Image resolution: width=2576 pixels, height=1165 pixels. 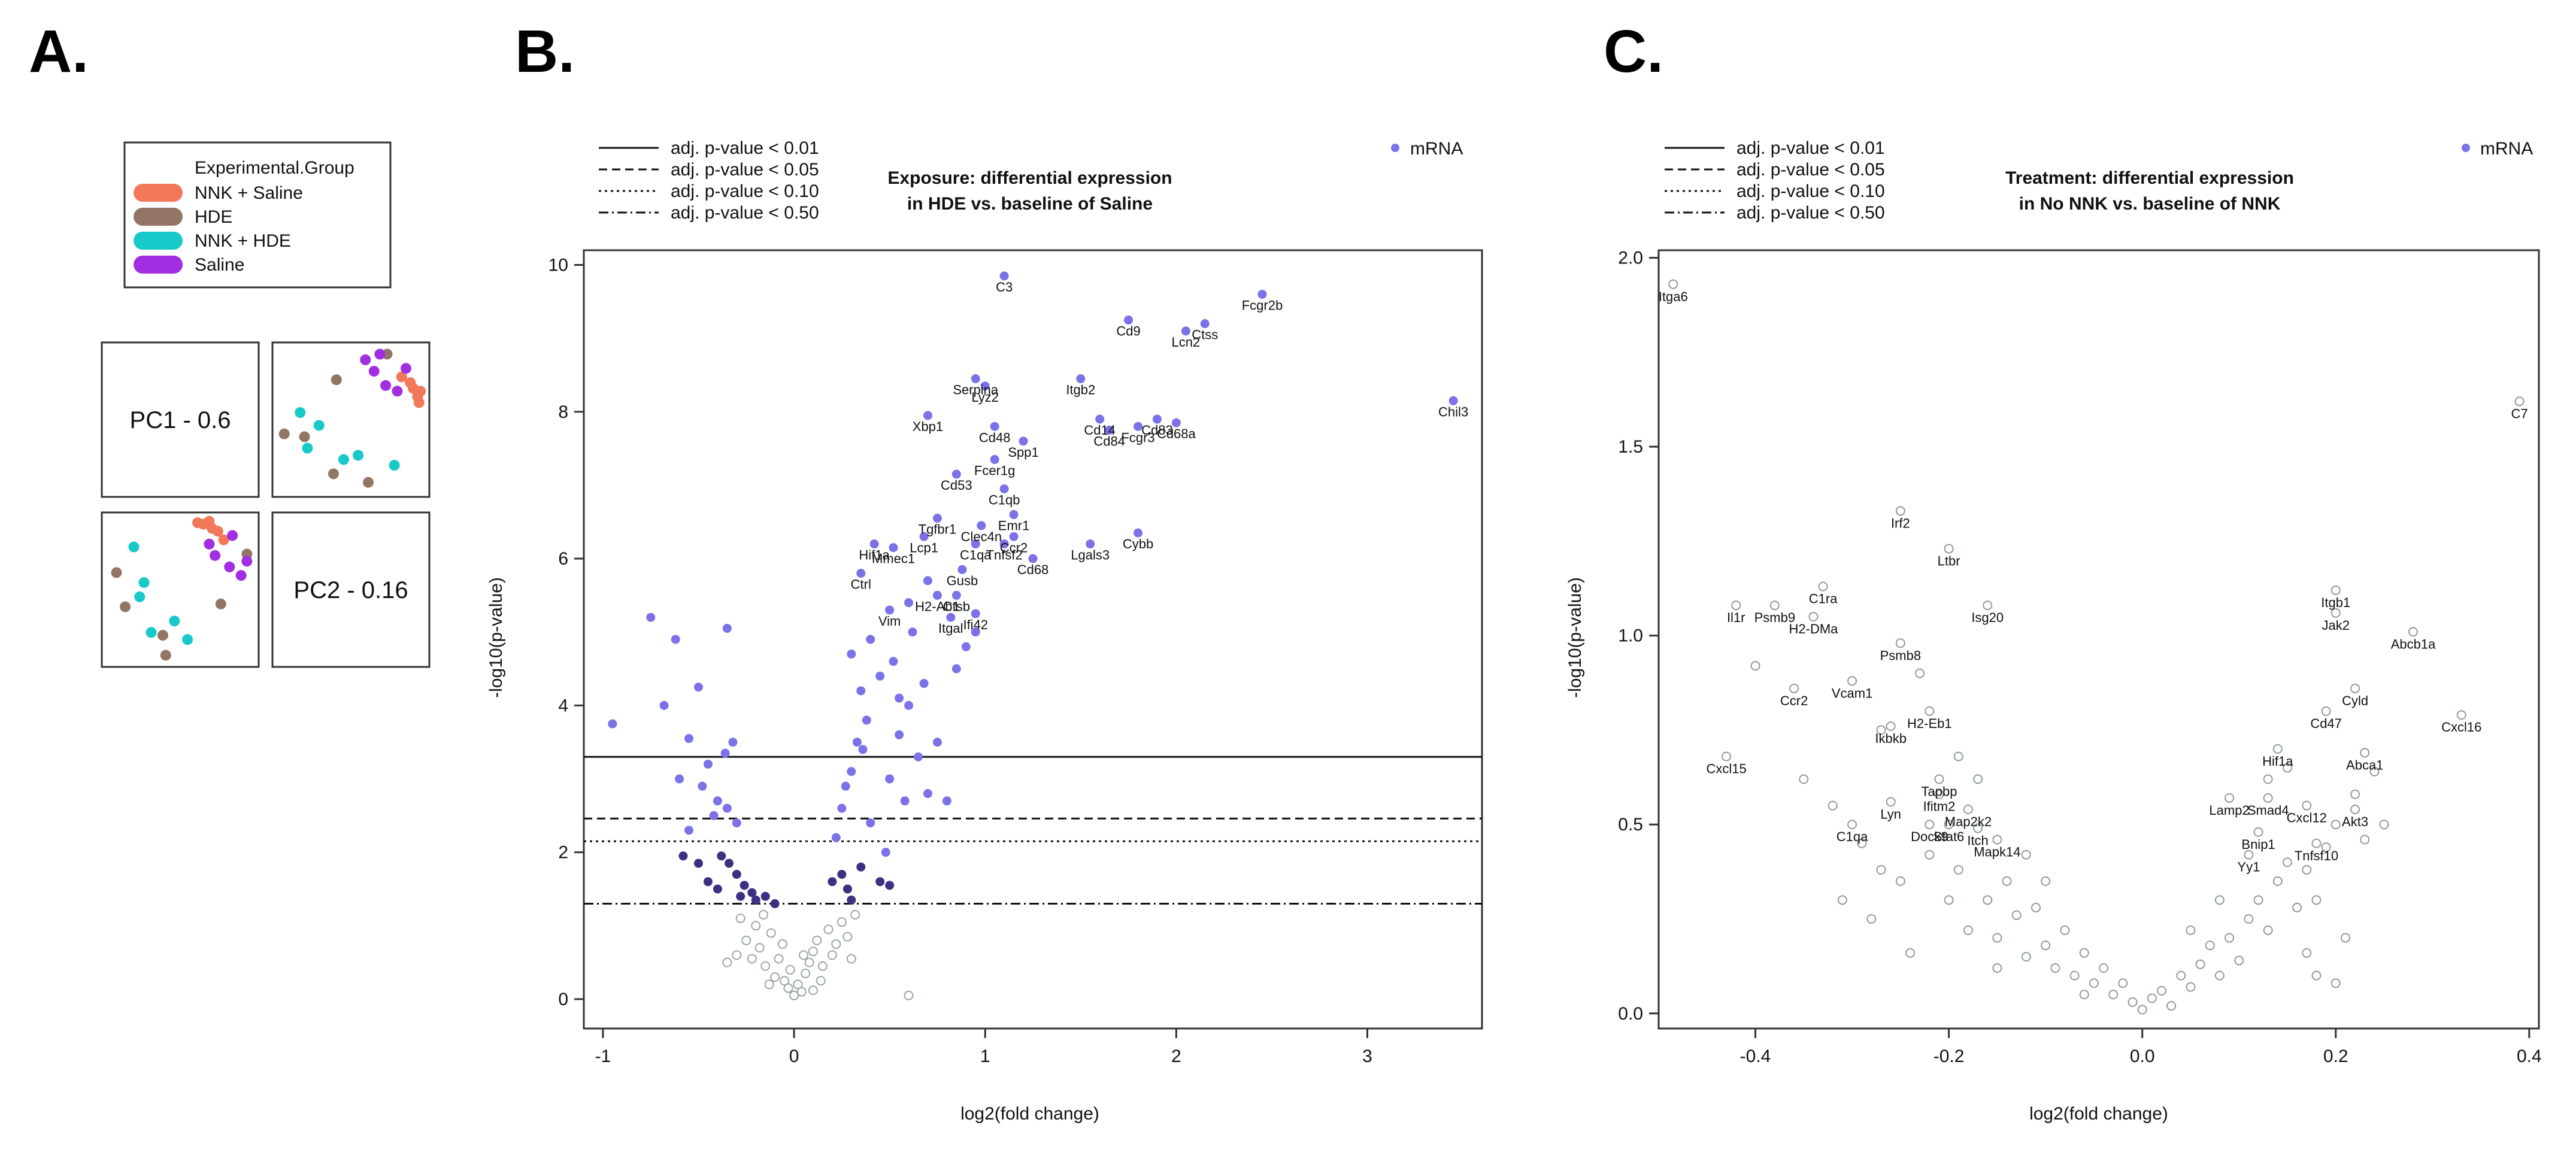 What do you see at coordinates (2506, 149) in the screenshot?
I see `series-legend-label: mRNA` at bounding box center [2506, 149].